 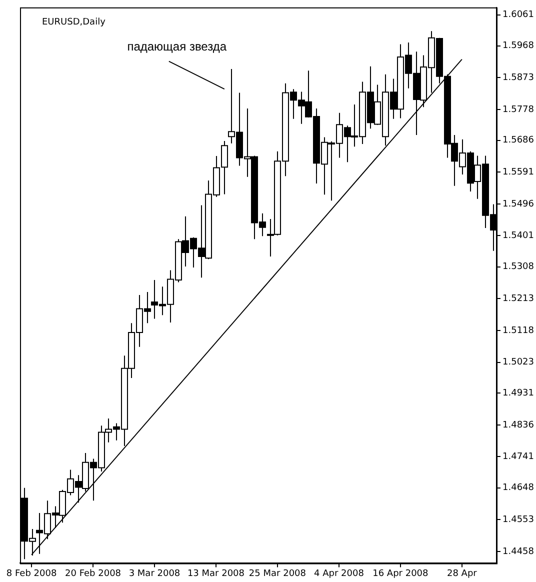 I want to click on annotation: падающая звезда, so click(x=177, y=47).